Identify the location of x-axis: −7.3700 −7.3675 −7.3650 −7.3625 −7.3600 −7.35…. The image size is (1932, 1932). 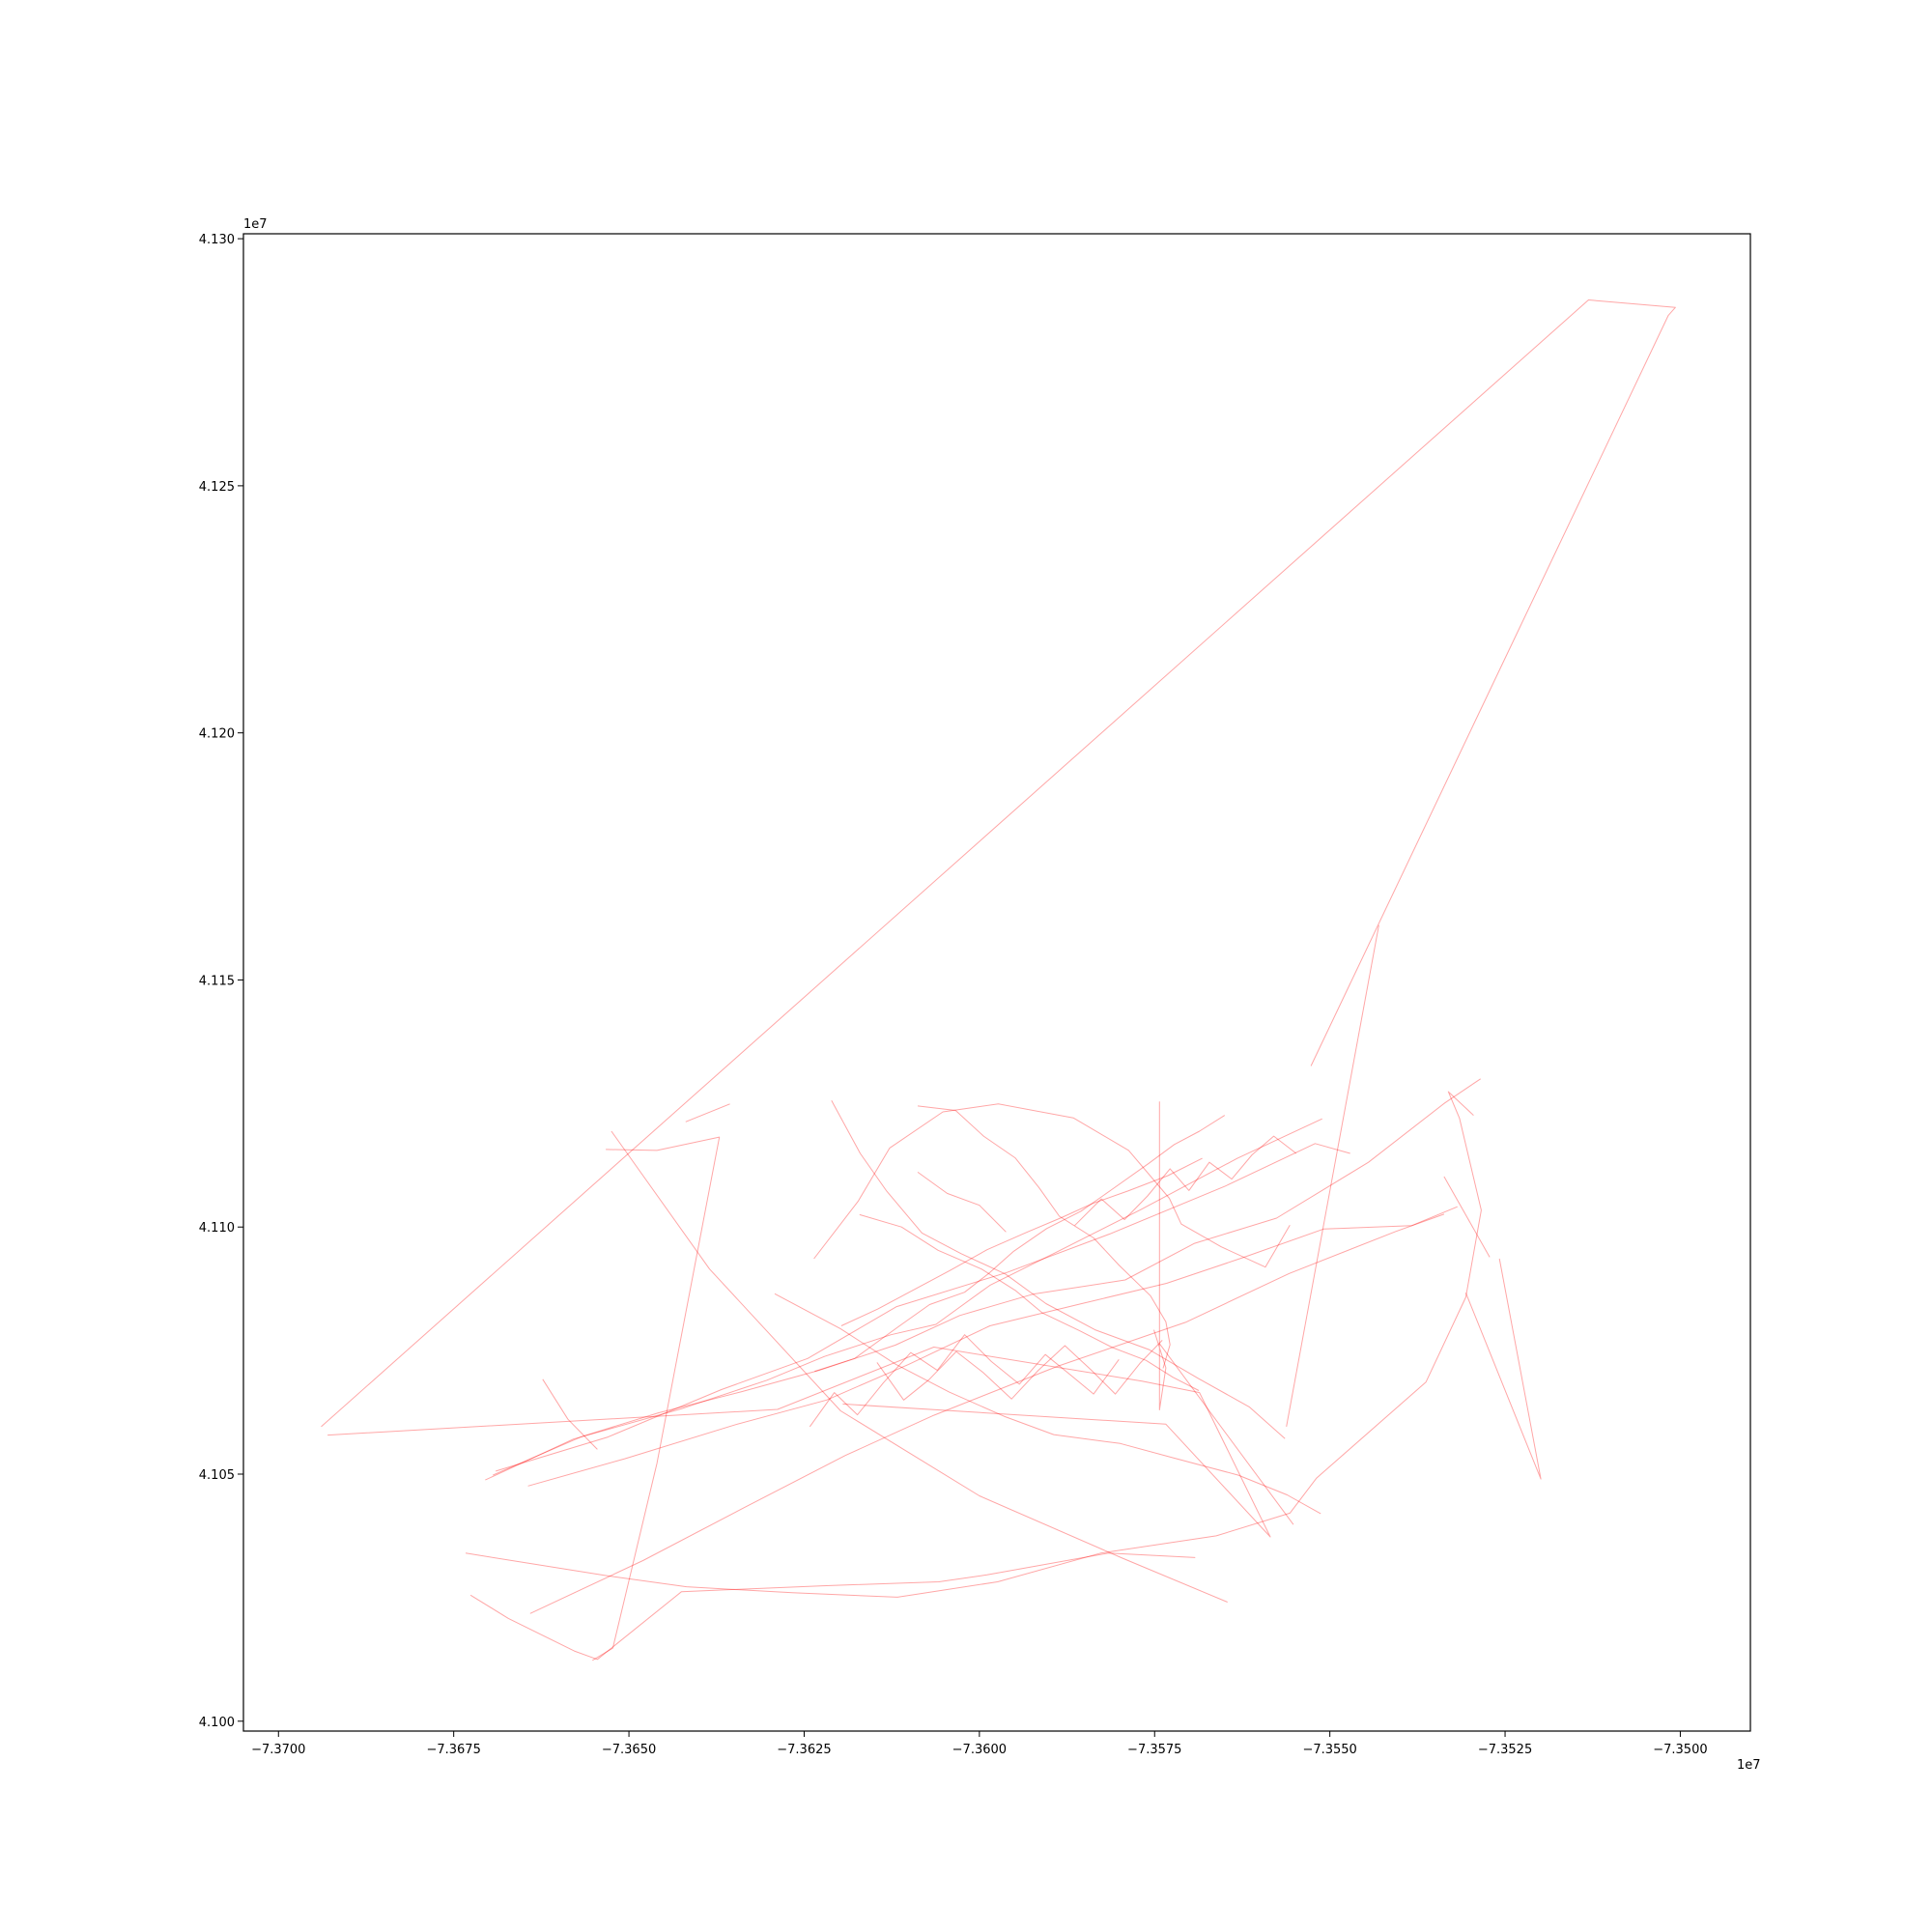
(979, 1744).